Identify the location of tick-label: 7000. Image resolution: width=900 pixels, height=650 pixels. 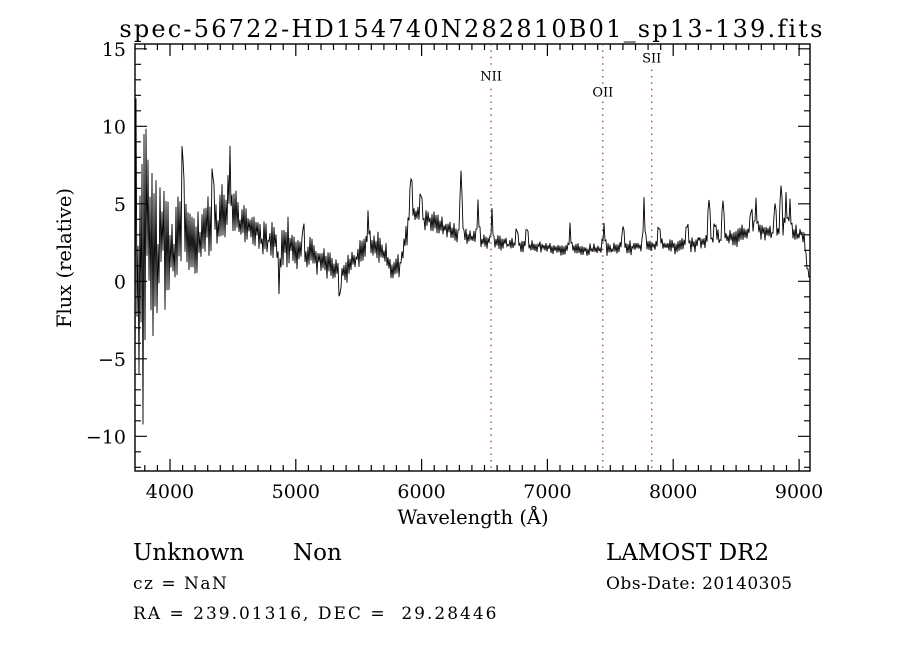
(547, 492).